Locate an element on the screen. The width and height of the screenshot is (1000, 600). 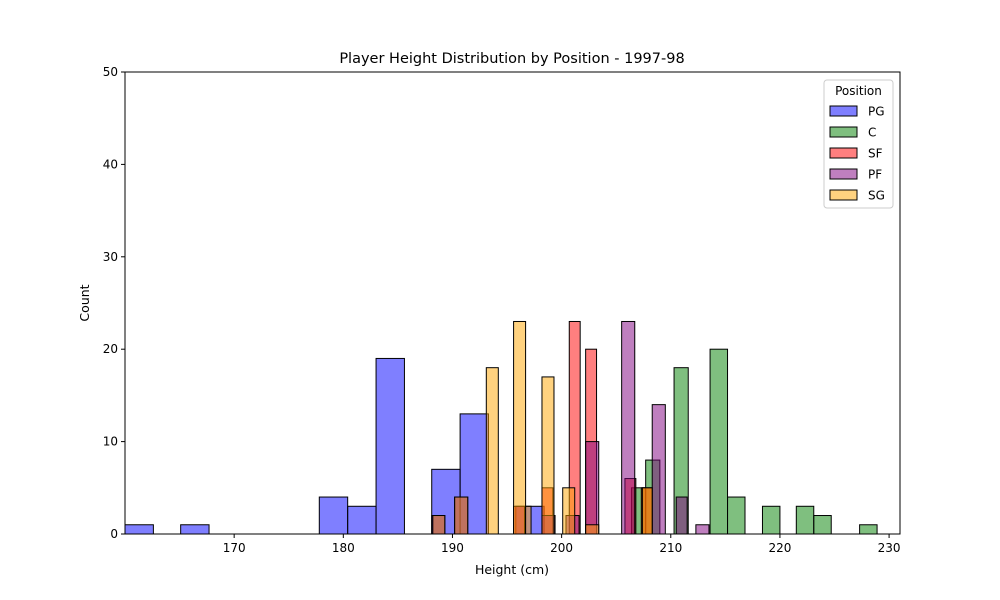
x-tick-label: 230 is located at coordinates (889, 548).